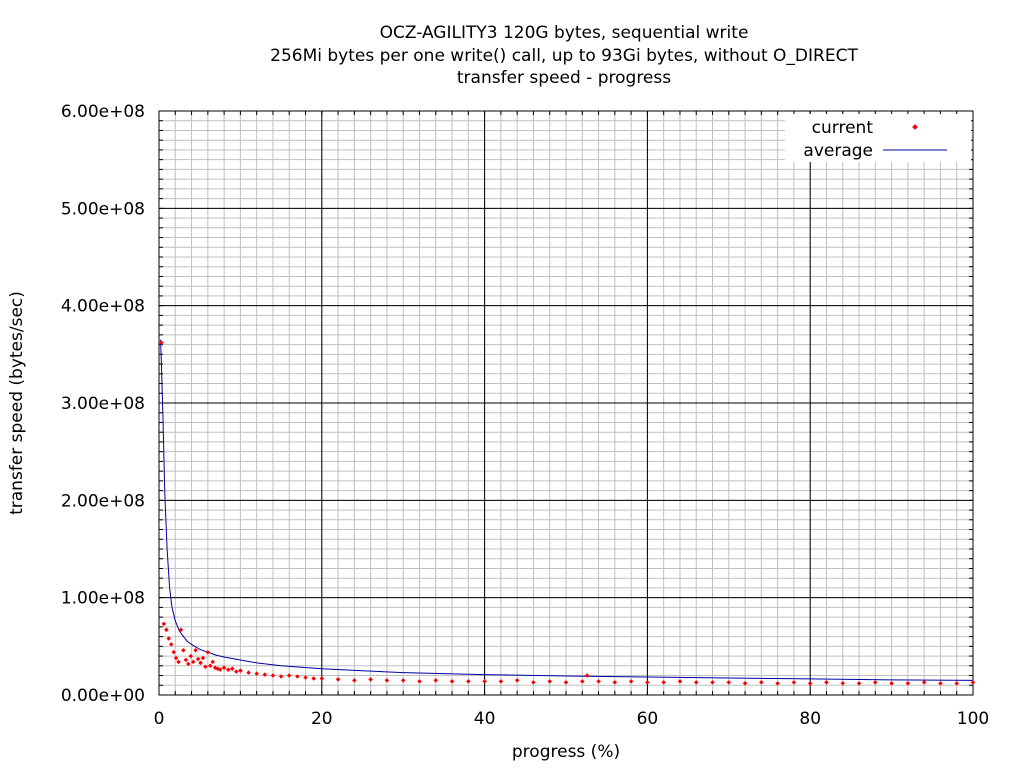 This screenshot has height=768, width=1024. I want to click on y-tick-label: 4.00e+08, so click(103, 307).